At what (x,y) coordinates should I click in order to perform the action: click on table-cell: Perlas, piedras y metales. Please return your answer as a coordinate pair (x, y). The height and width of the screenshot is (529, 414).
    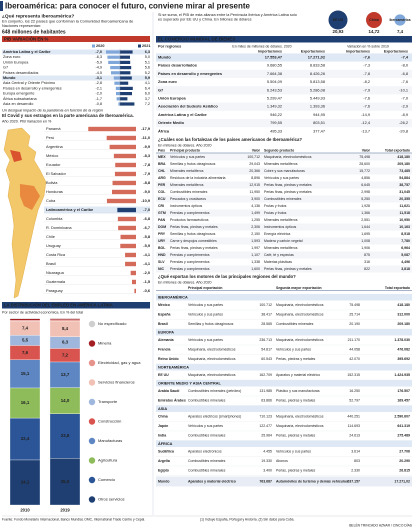
    Looking at the image, I should click on (296, 401).